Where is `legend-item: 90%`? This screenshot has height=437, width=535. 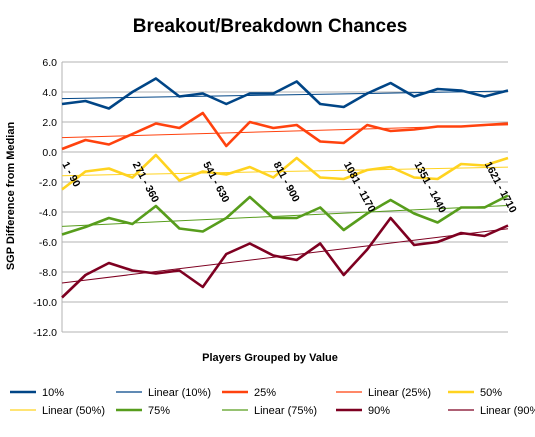
legend-item: 90% is located at coordinates (379, 411).